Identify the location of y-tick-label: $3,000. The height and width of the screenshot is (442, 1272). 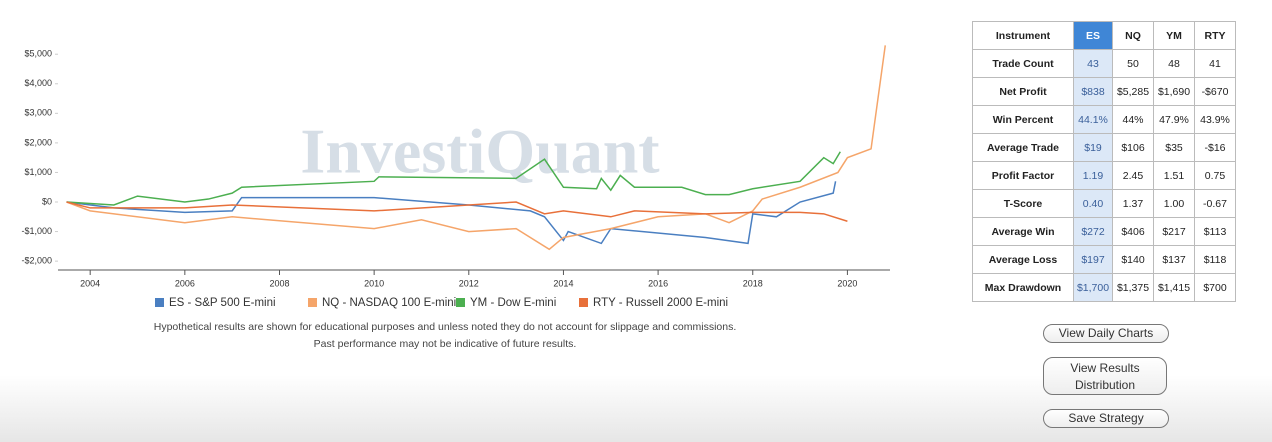
(38, 113).